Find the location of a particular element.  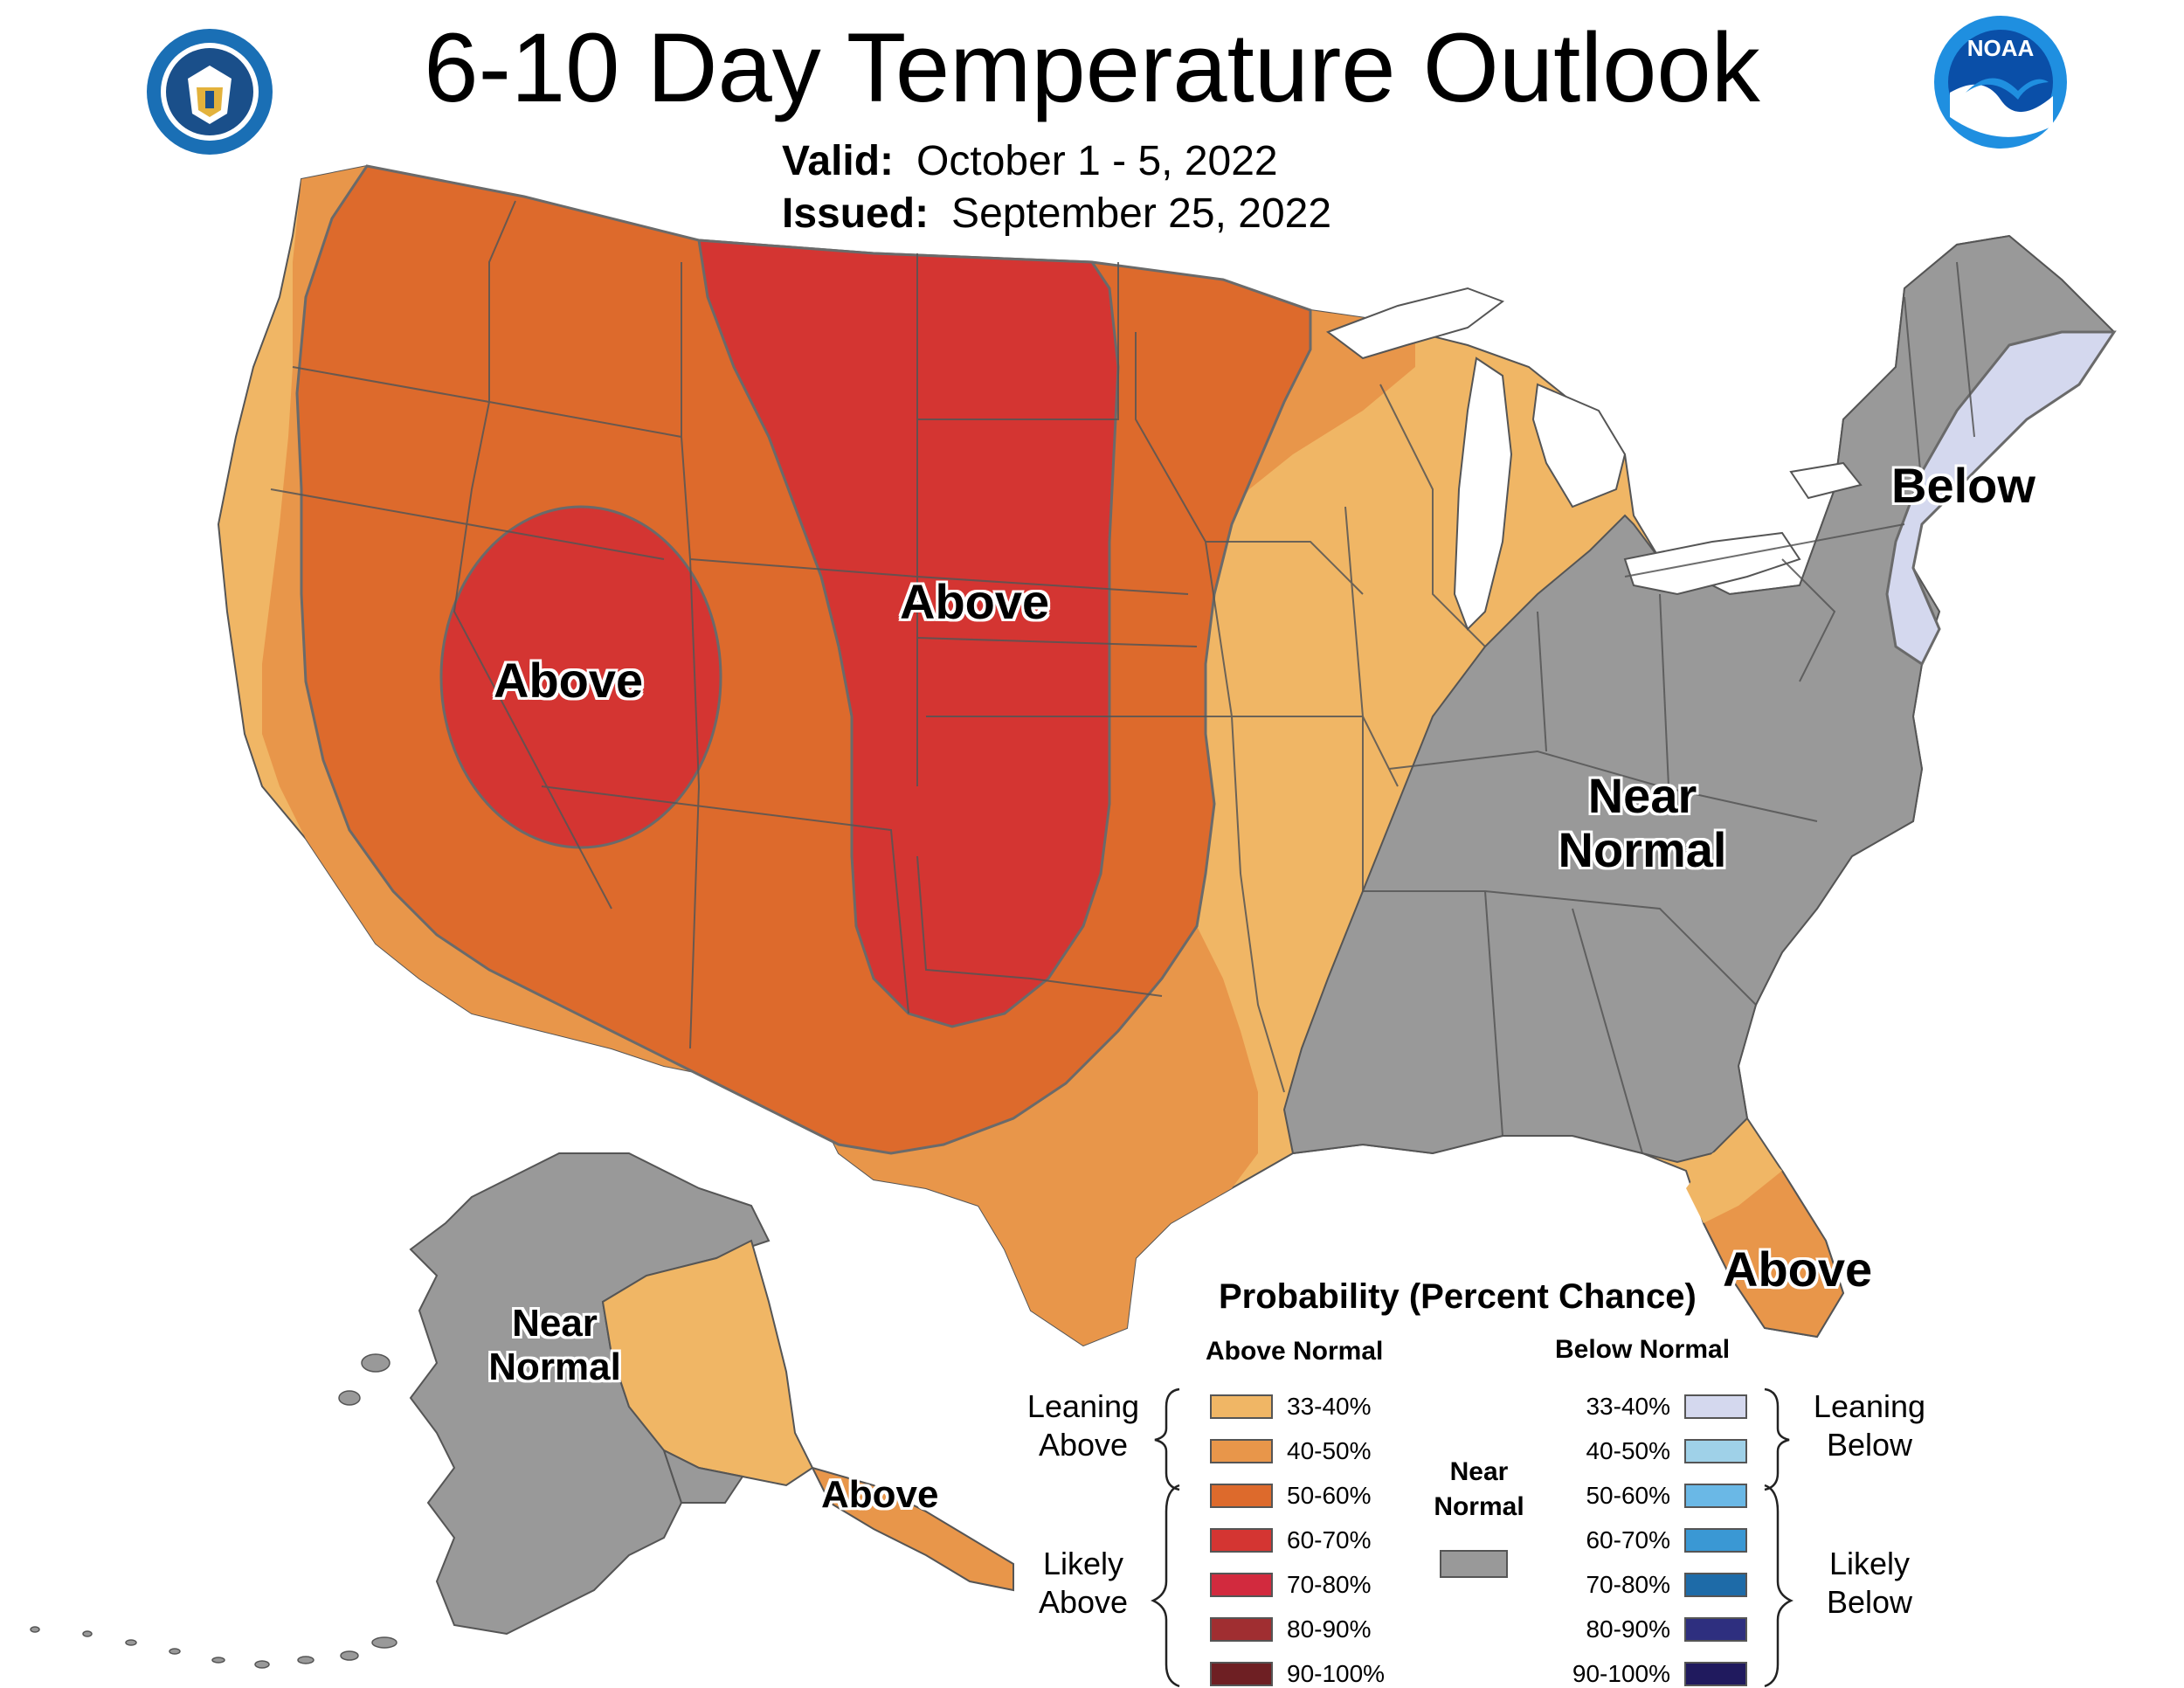

noaa-logo-text: NOAA is located at coordinates (2001, 48).